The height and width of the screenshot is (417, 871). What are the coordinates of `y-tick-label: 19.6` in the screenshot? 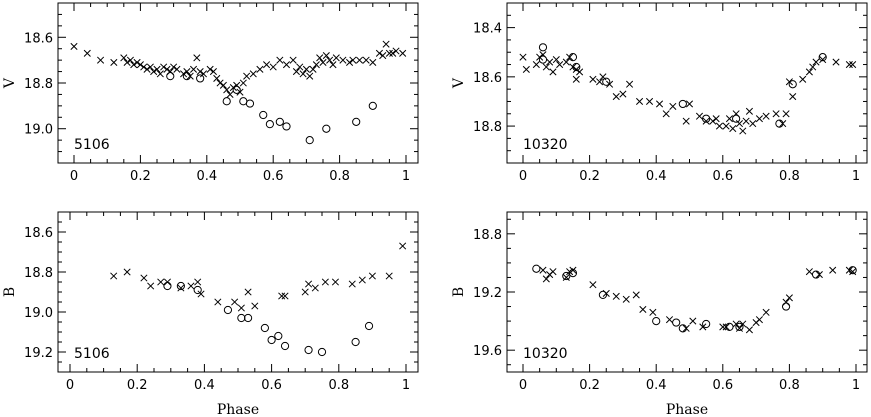 It's located at (487, 351).